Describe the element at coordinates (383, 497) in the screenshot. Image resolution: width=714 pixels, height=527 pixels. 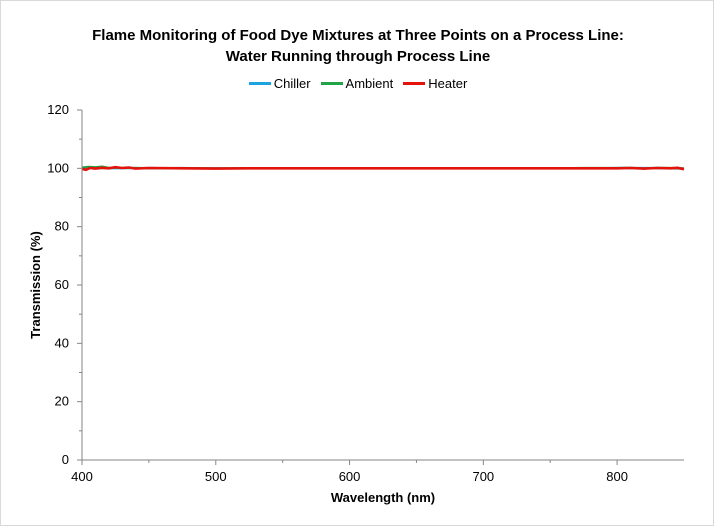
I see `x-axis-title: Wavelength (nm)` at that location.